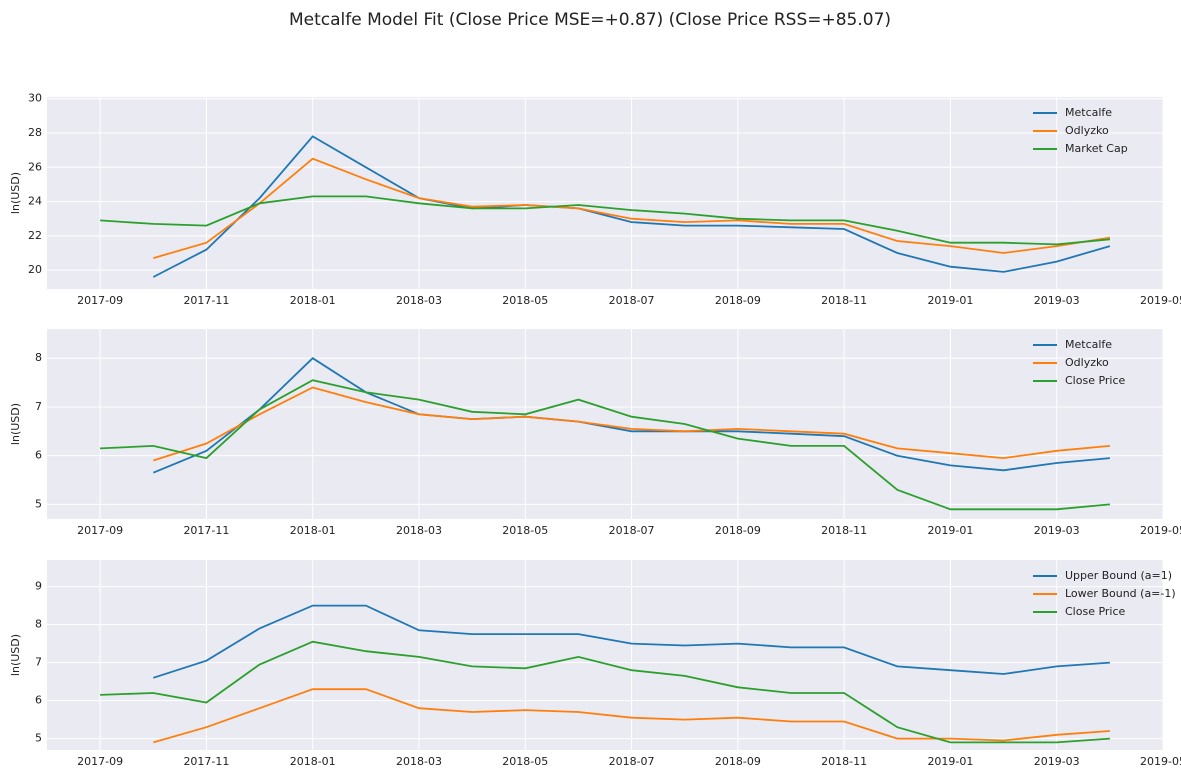 The height and width of the screenshot is (773, 1181). What do you see at coordinates (1096, 148) in the screenshot?
I see `legend-label: Market Cap` at bounding box center [1096, 148].